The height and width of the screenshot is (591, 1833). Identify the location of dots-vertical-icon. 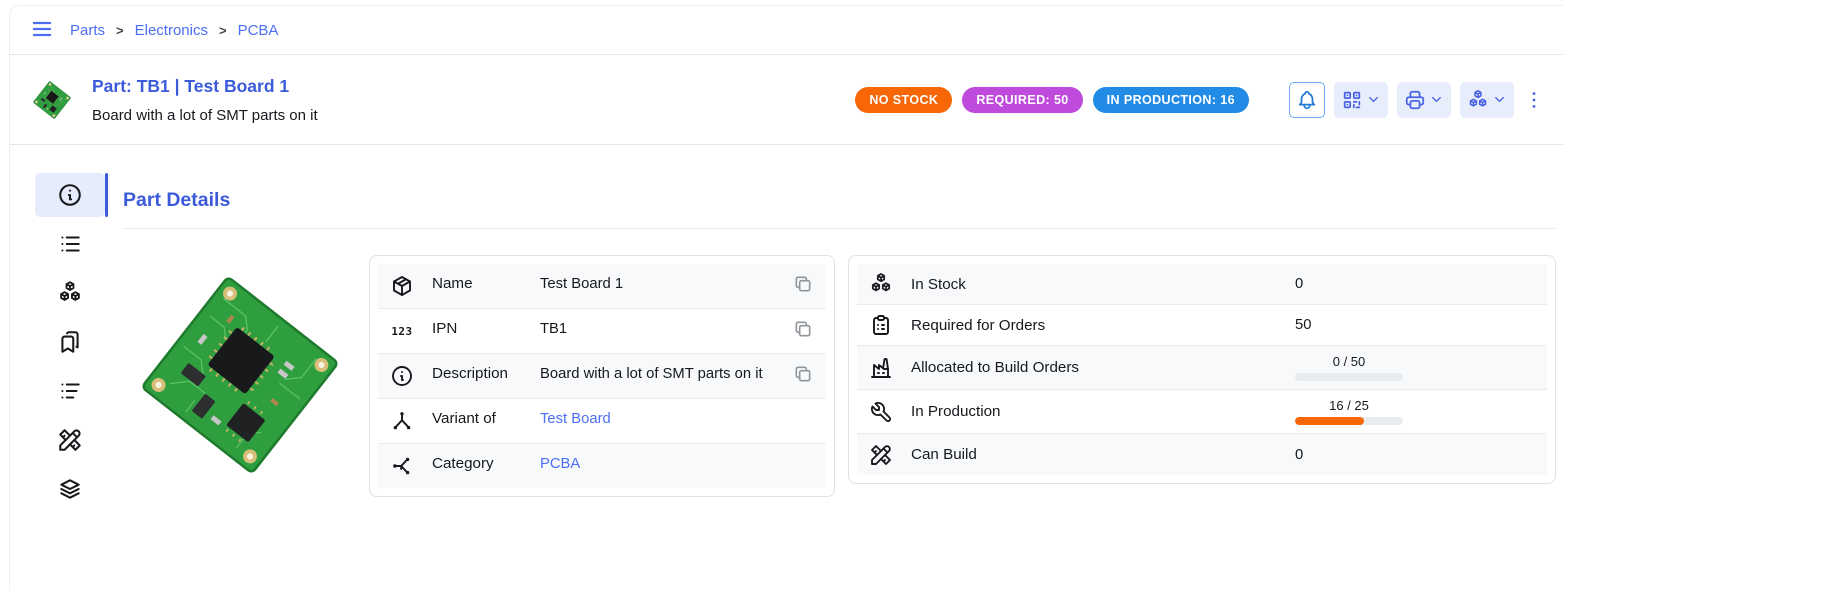
(1535, 100).